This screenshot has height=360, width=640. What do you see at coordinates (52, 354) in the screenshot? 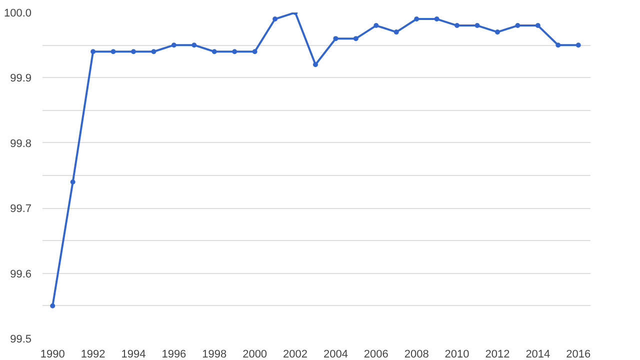
I see `x-tick-label: 1990` at bounding box center [52, 354].